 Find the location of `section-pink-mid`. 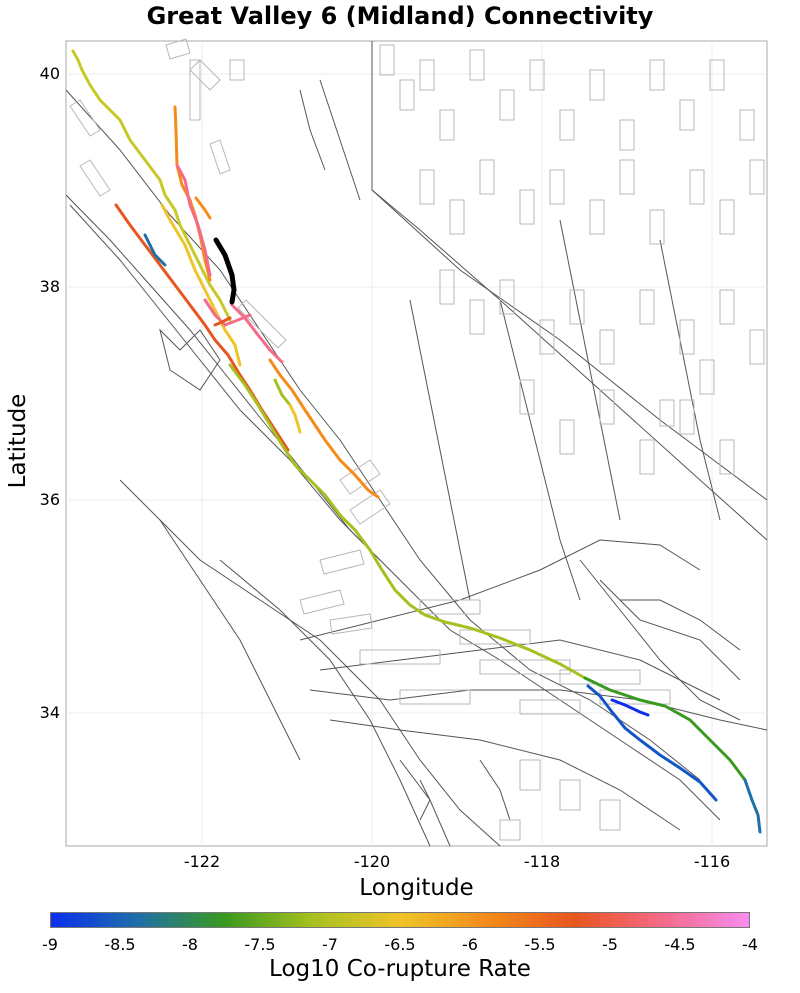

section-pink-mid is located at coordinates (227, 312).